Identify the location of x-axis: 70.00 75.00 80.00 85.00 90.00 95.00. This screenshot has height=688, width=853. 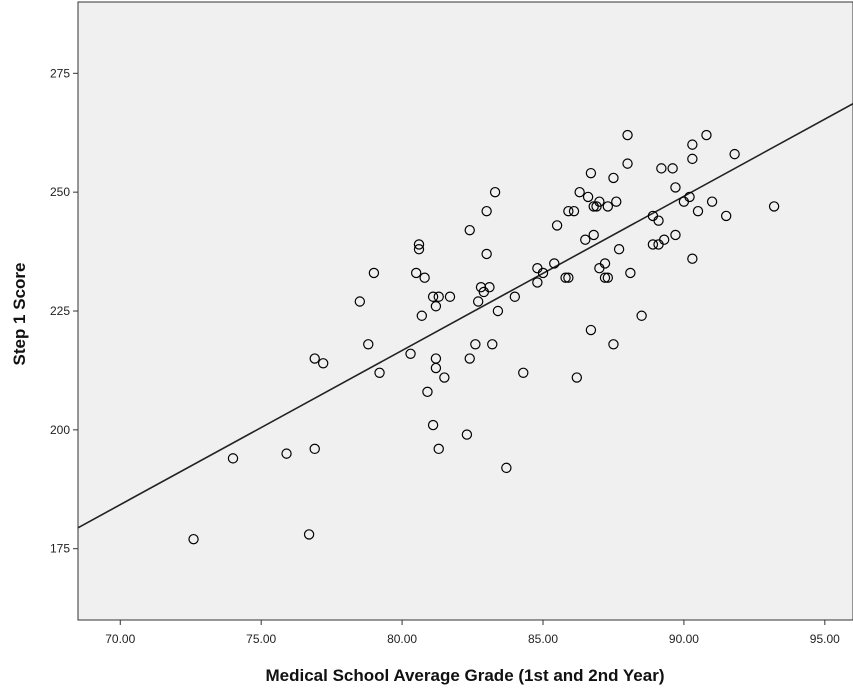
(472, 633).